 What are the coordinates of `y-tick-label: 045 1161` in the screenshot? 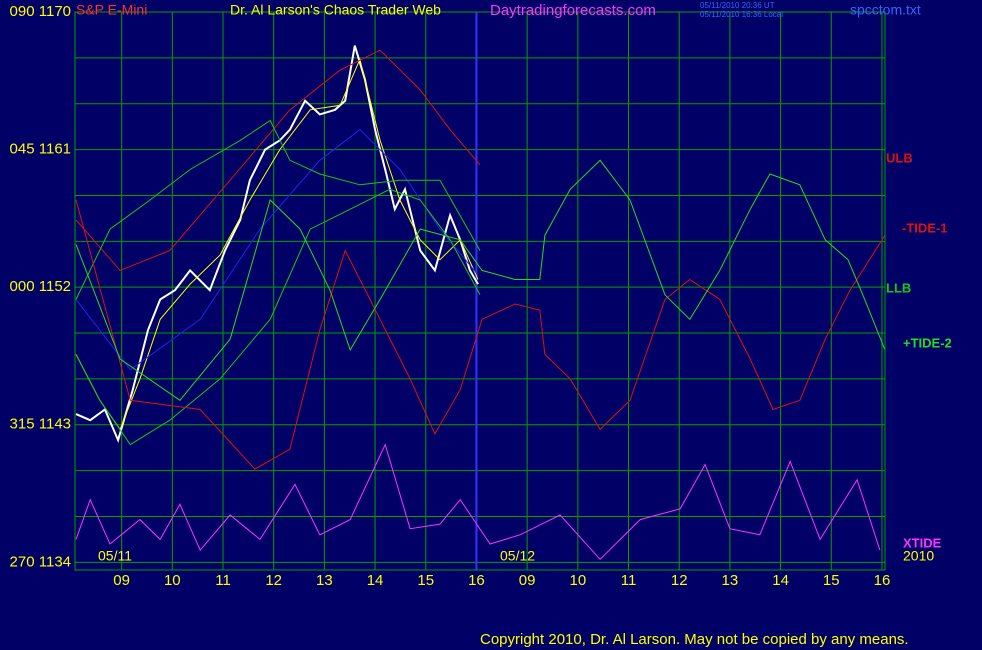 It's located at (40, 149).